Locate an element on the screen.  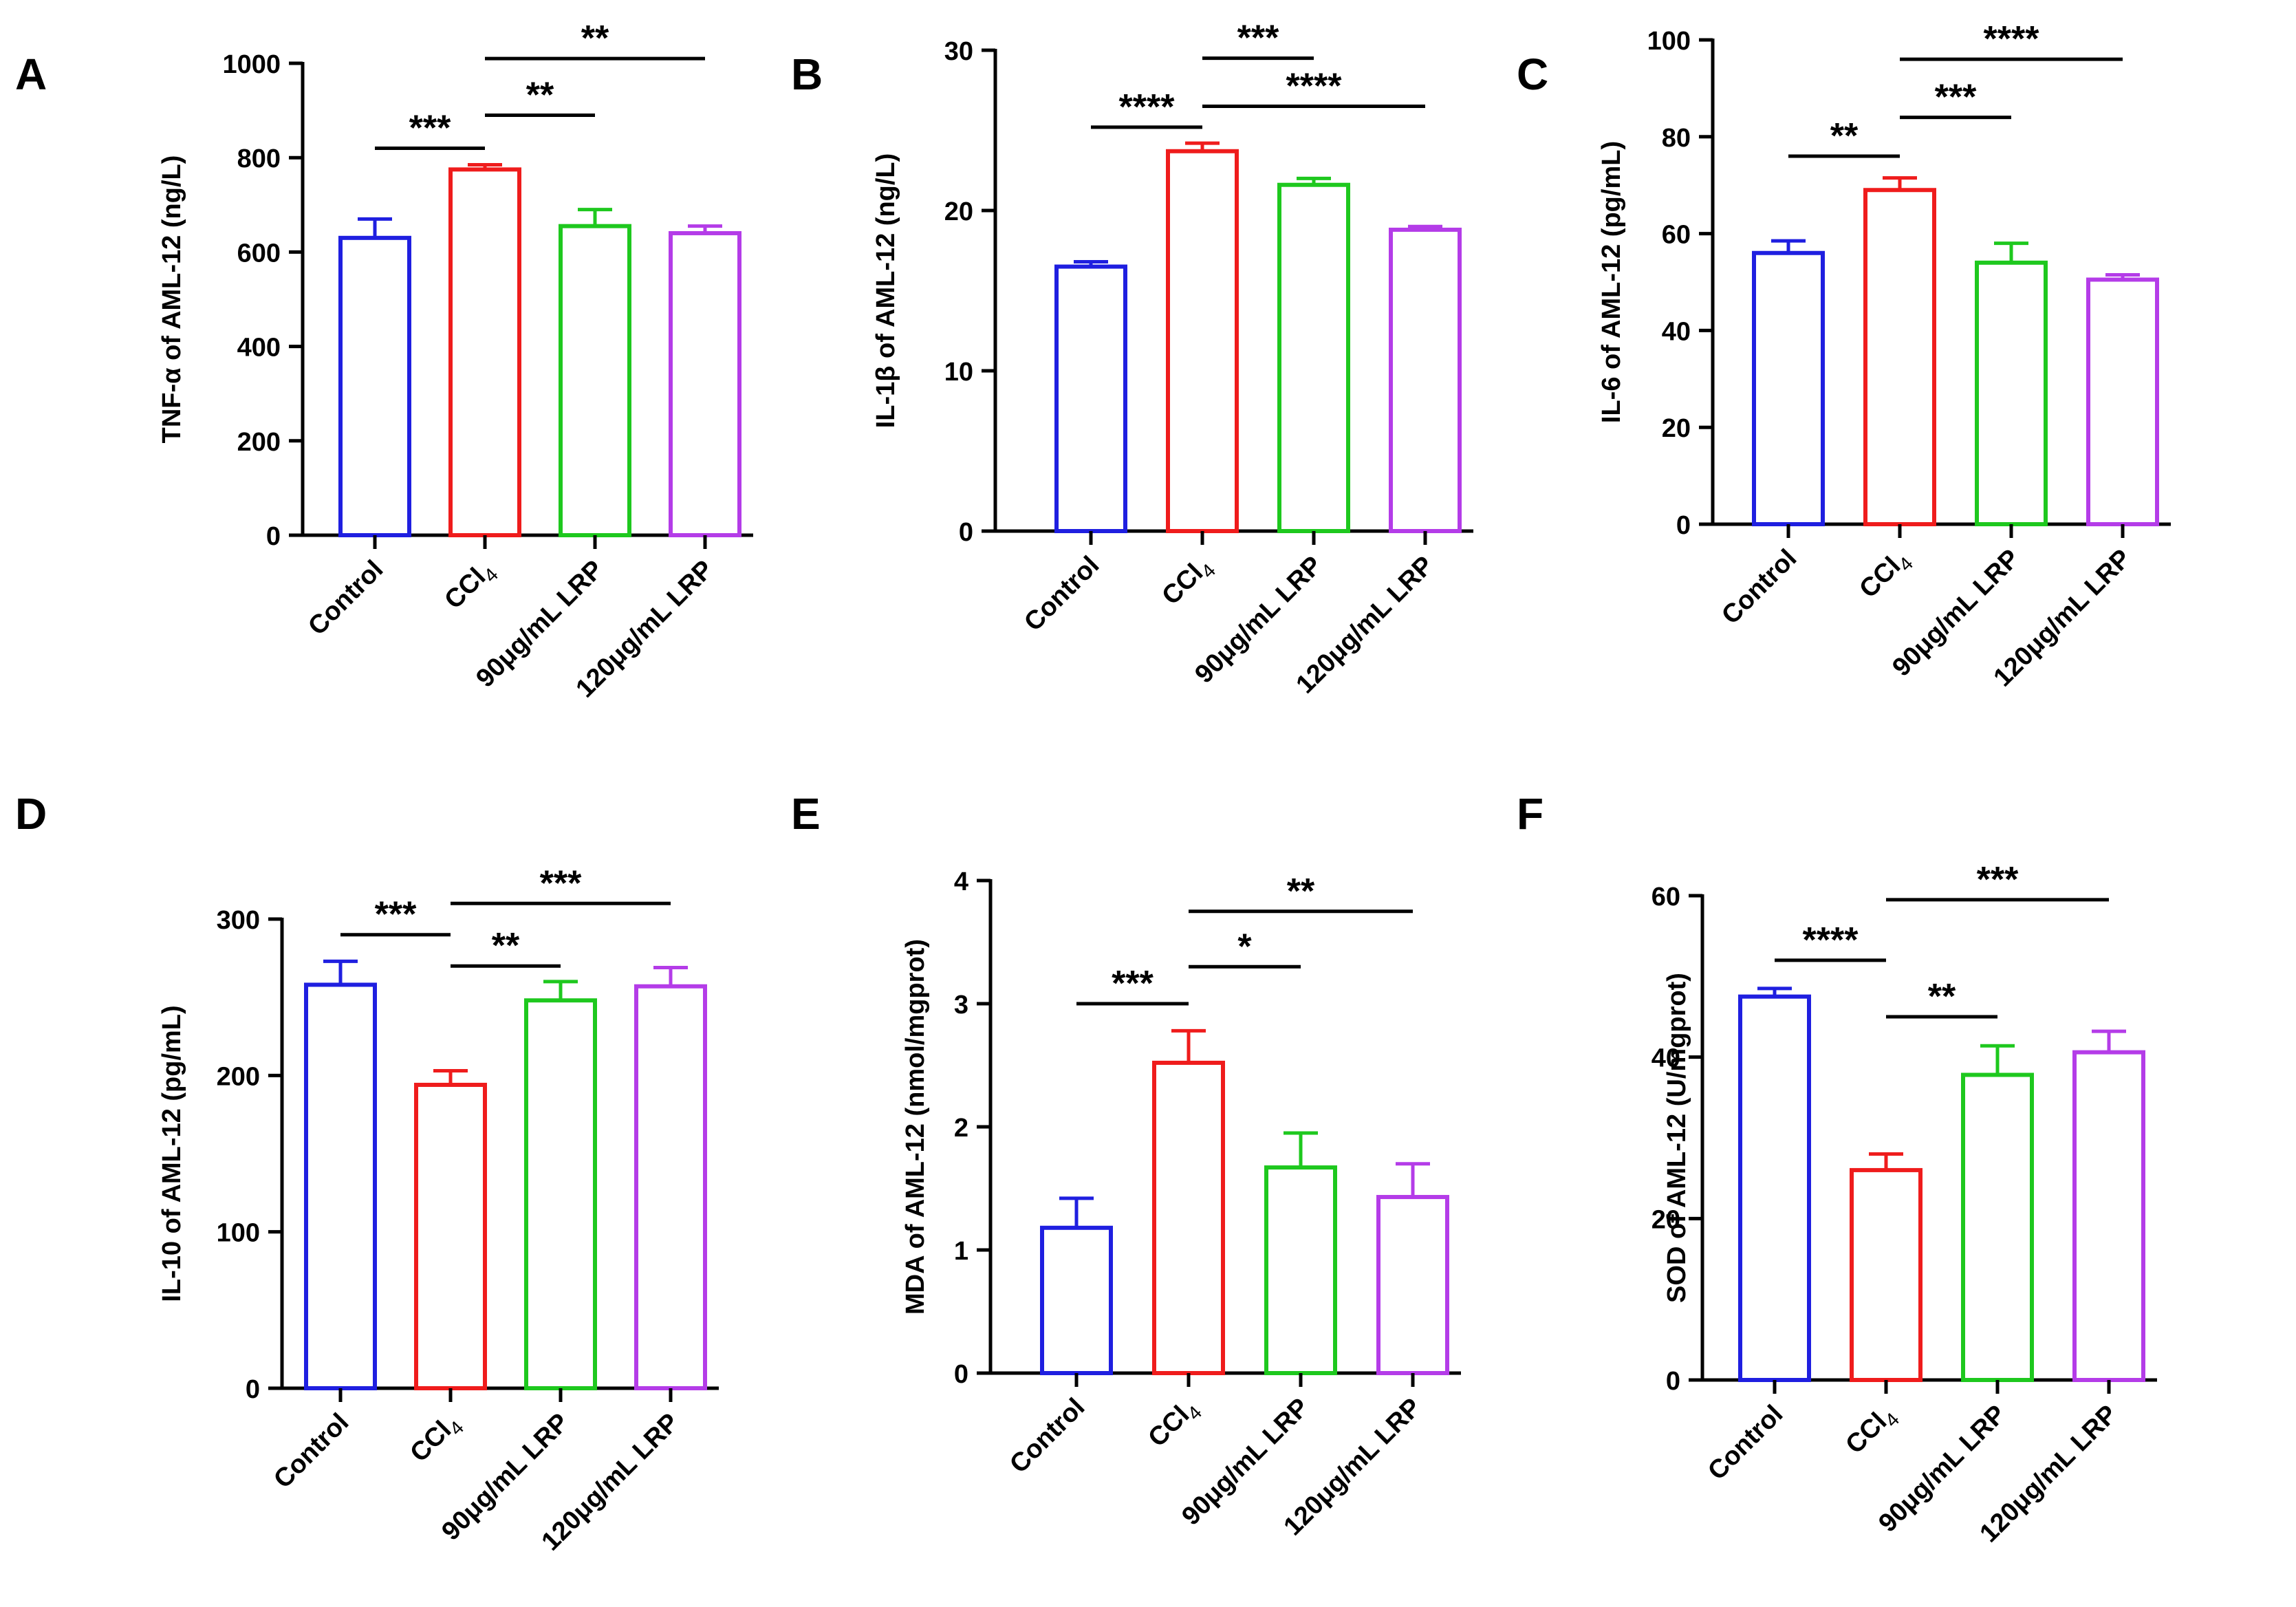
y-axis-label: SOD of AML-12 (U/mgprot) is located at coordinates (1677, 1138).